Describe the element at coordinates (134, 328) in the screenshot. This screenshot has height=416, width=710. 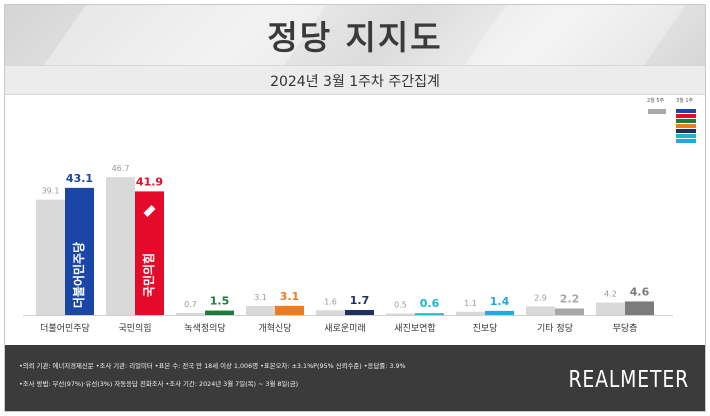
I see `category-label-2: 국민의힘` at that location.